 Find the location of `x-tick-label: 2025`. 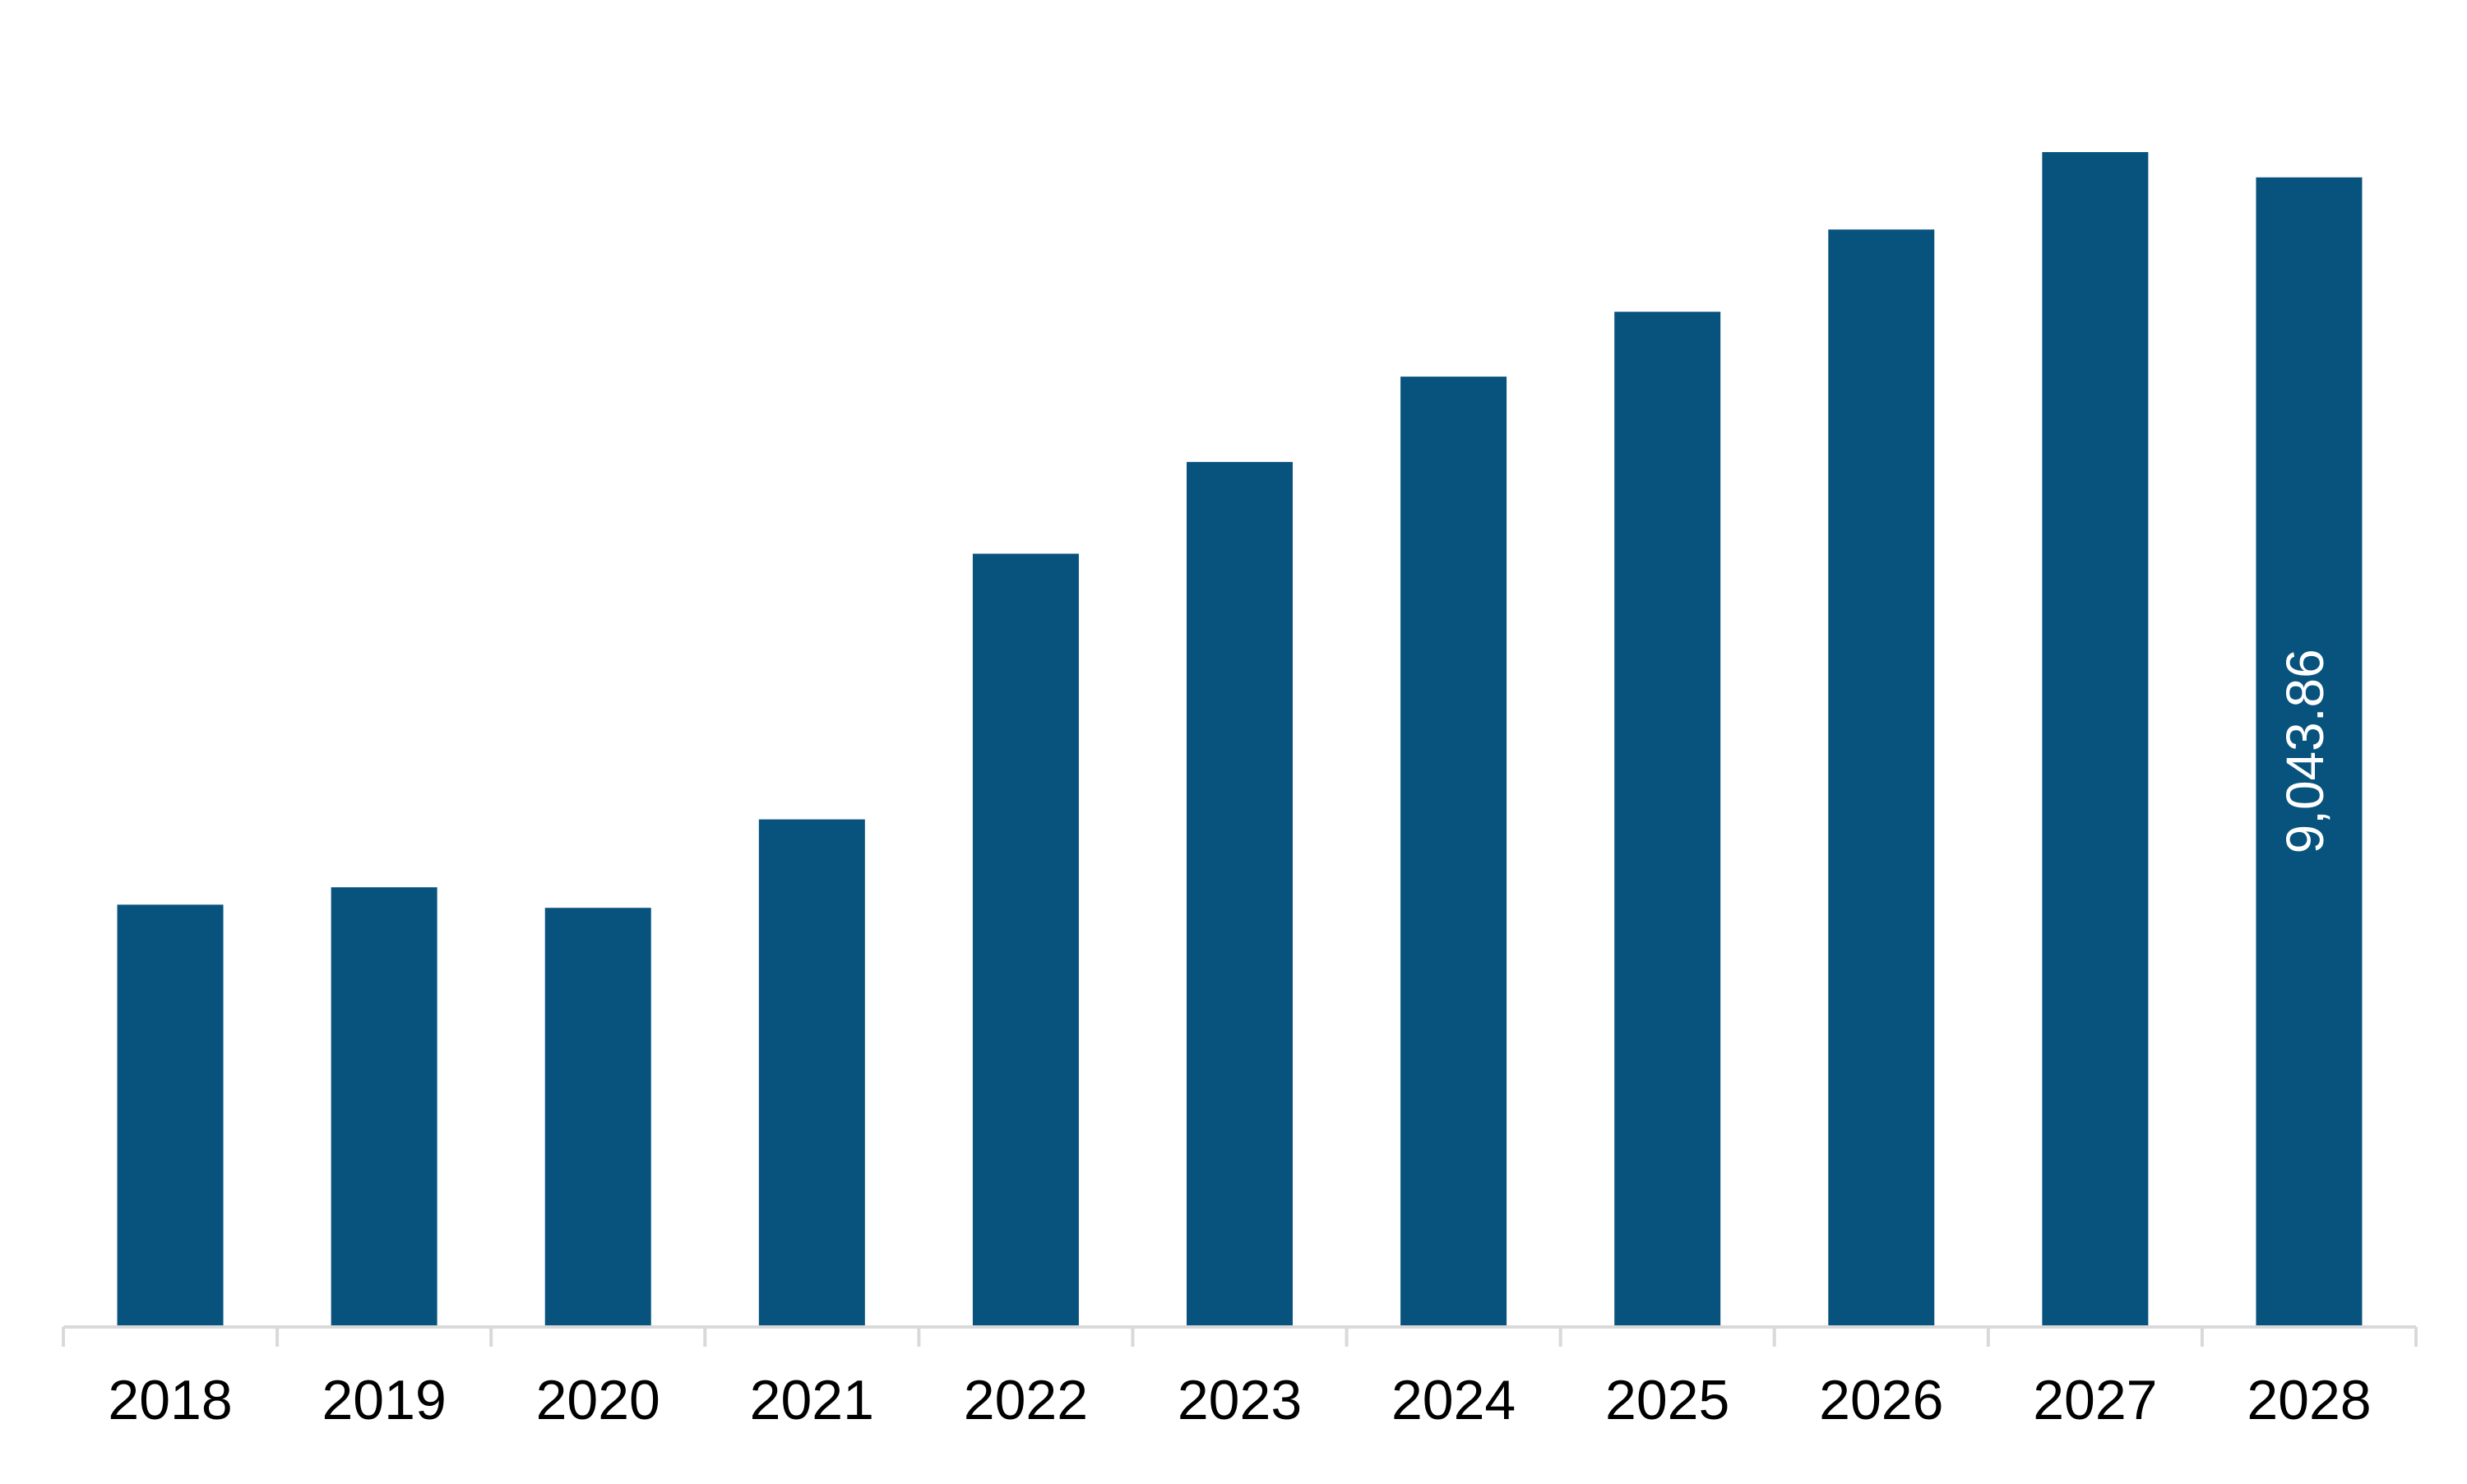

x-tick-label: 2025 is located at coordinates (1667, 1400).